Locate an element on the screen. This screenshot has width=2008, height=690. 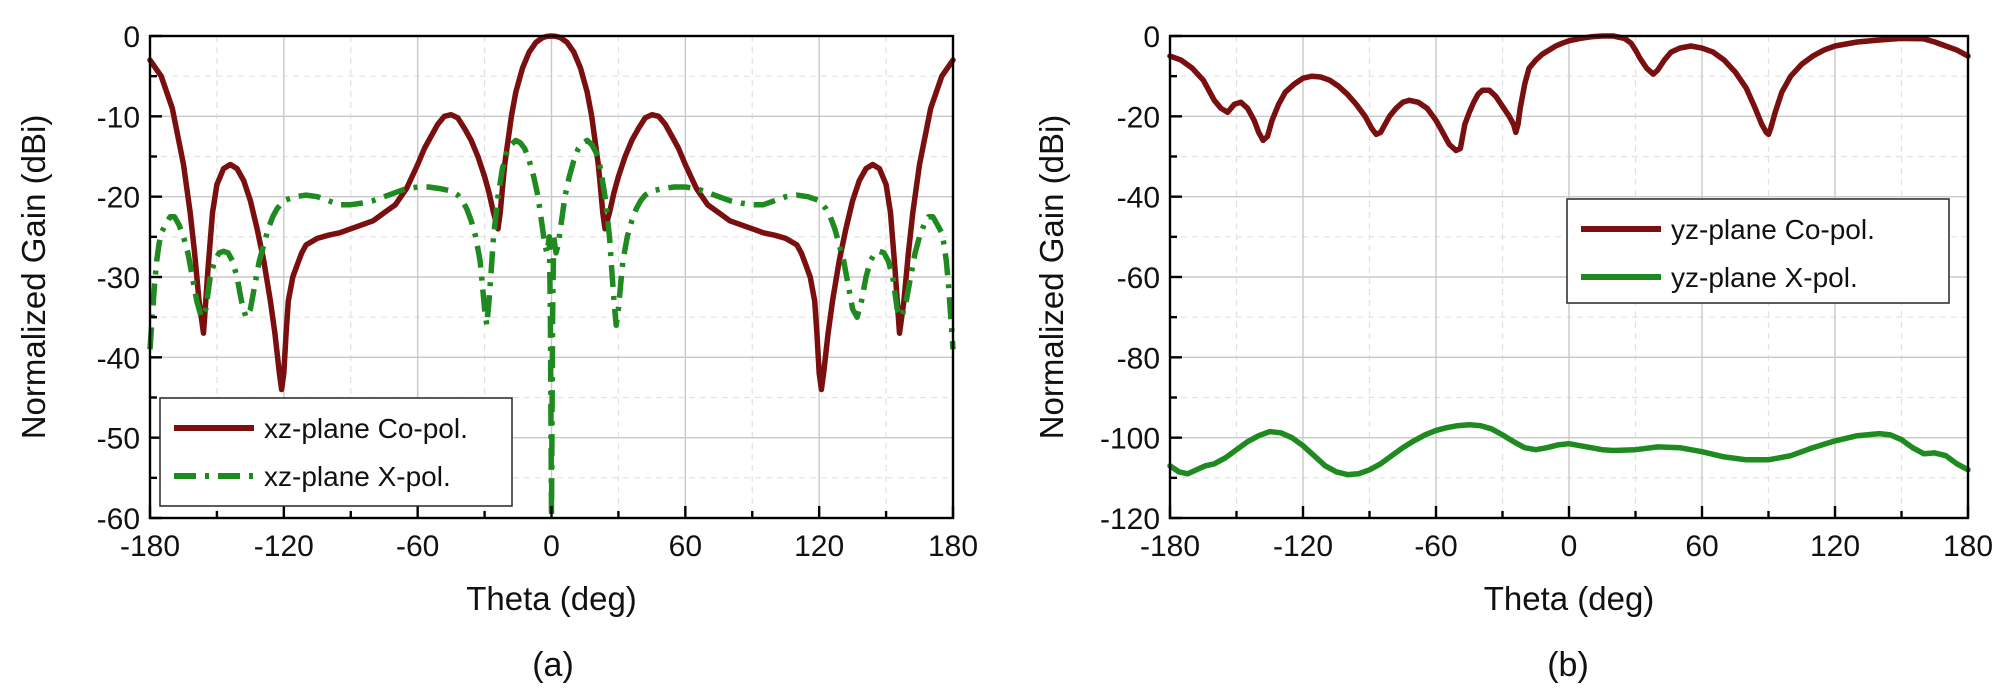
series-line-x-pol is located at coordinates (1569, 450).